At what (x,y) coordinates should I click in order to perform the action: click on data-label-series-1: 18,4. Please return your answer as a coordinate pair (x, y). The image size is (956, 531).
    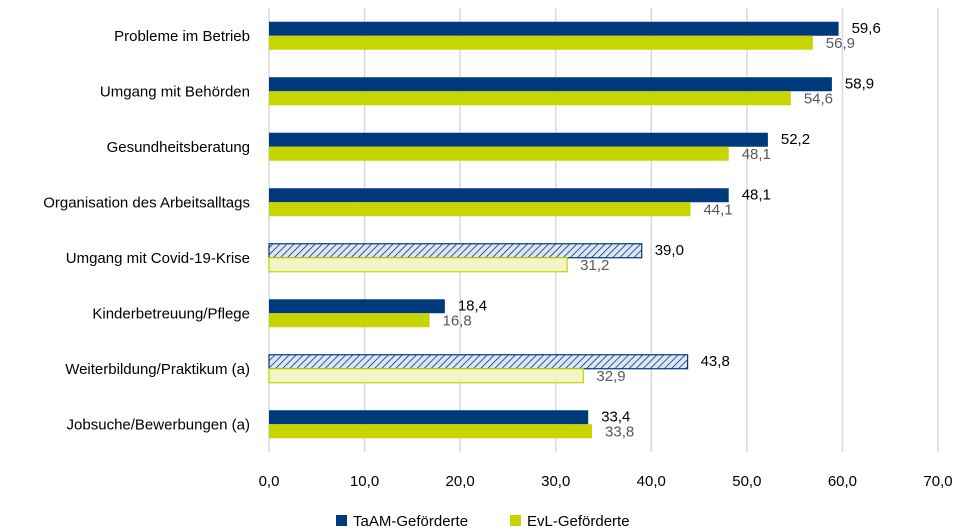
    Looking at the image, I should click on (472, 305).